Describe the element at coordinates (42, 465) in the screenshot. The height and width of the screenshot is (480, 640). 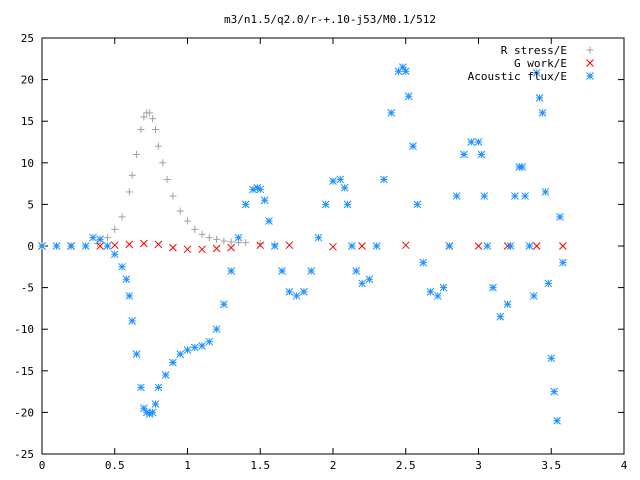
I see `x-tick-label: 0` at that location.